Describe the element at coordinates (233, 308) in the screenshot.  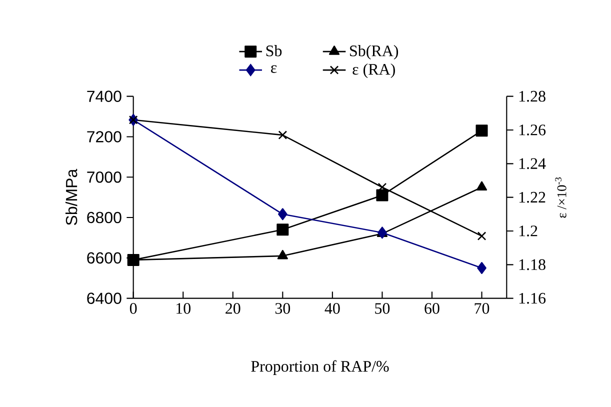
I see `x-tick-label: 20` at that location.